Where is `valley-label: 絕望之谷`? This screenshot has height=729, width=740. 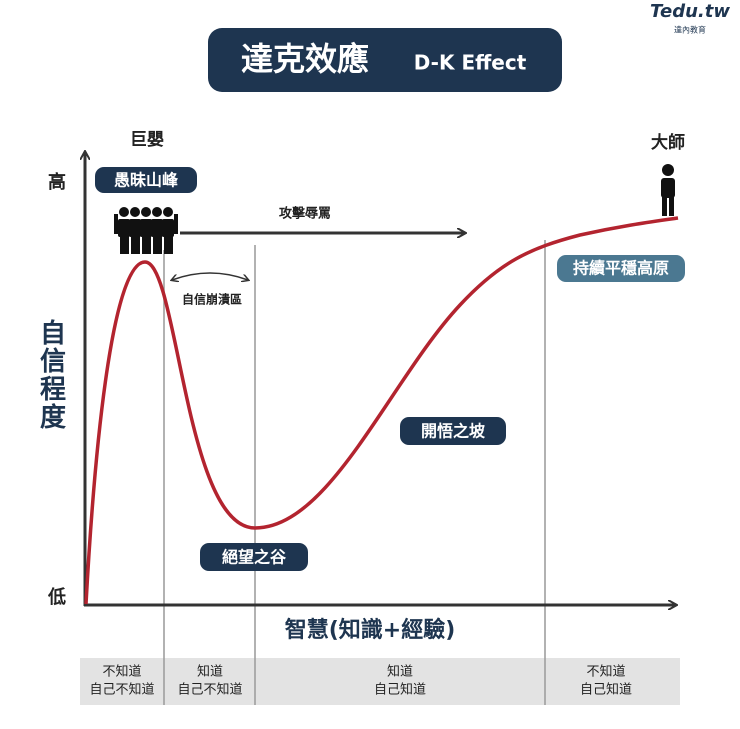 valley-label: 絕望之谷 is located at coordinates (254, 557).